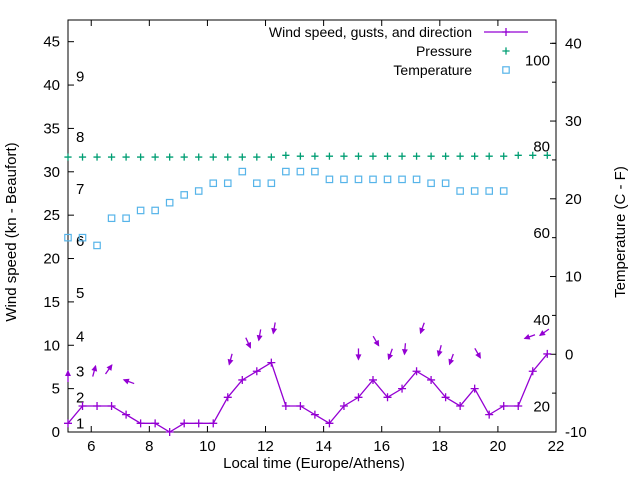  I want to click on beaufort-label: 5, so click(80, 293).